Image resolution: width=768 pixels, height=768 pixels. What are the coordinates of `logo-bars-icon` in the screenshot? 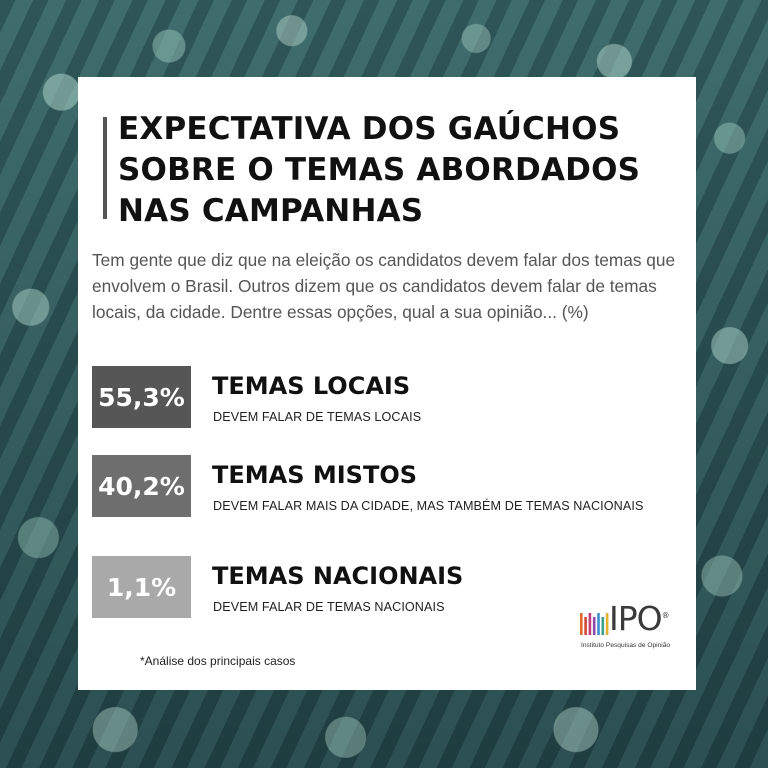 It's located at (594, 624).